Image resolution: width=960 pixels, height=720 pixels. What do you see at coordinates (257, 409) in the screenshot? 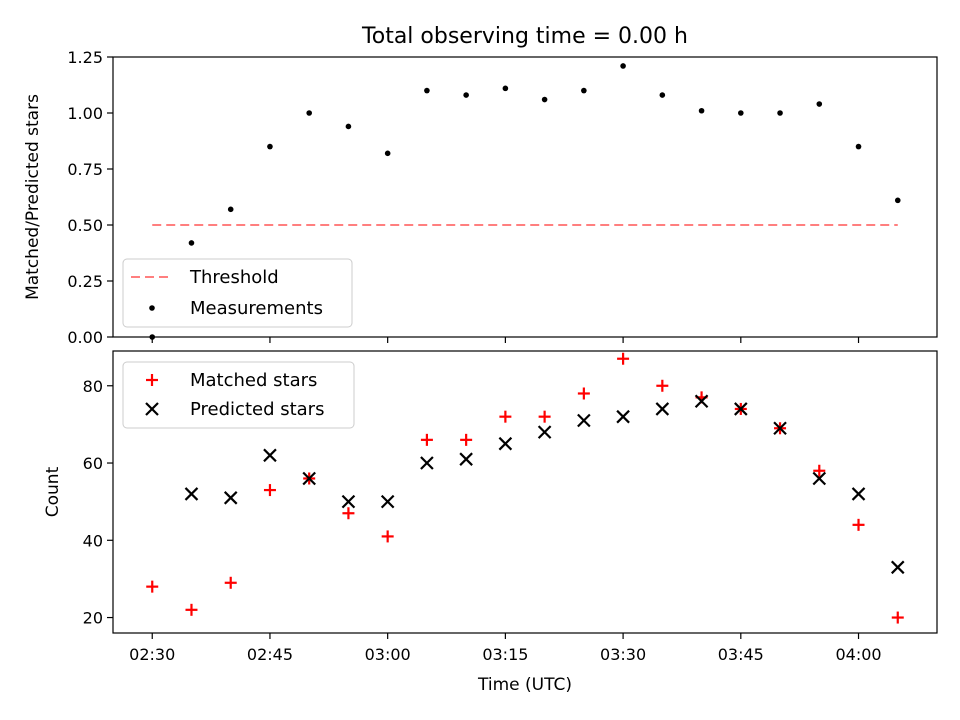
I see `legend-predicted-label: Predicted stars` at bounding box center [257, 409].